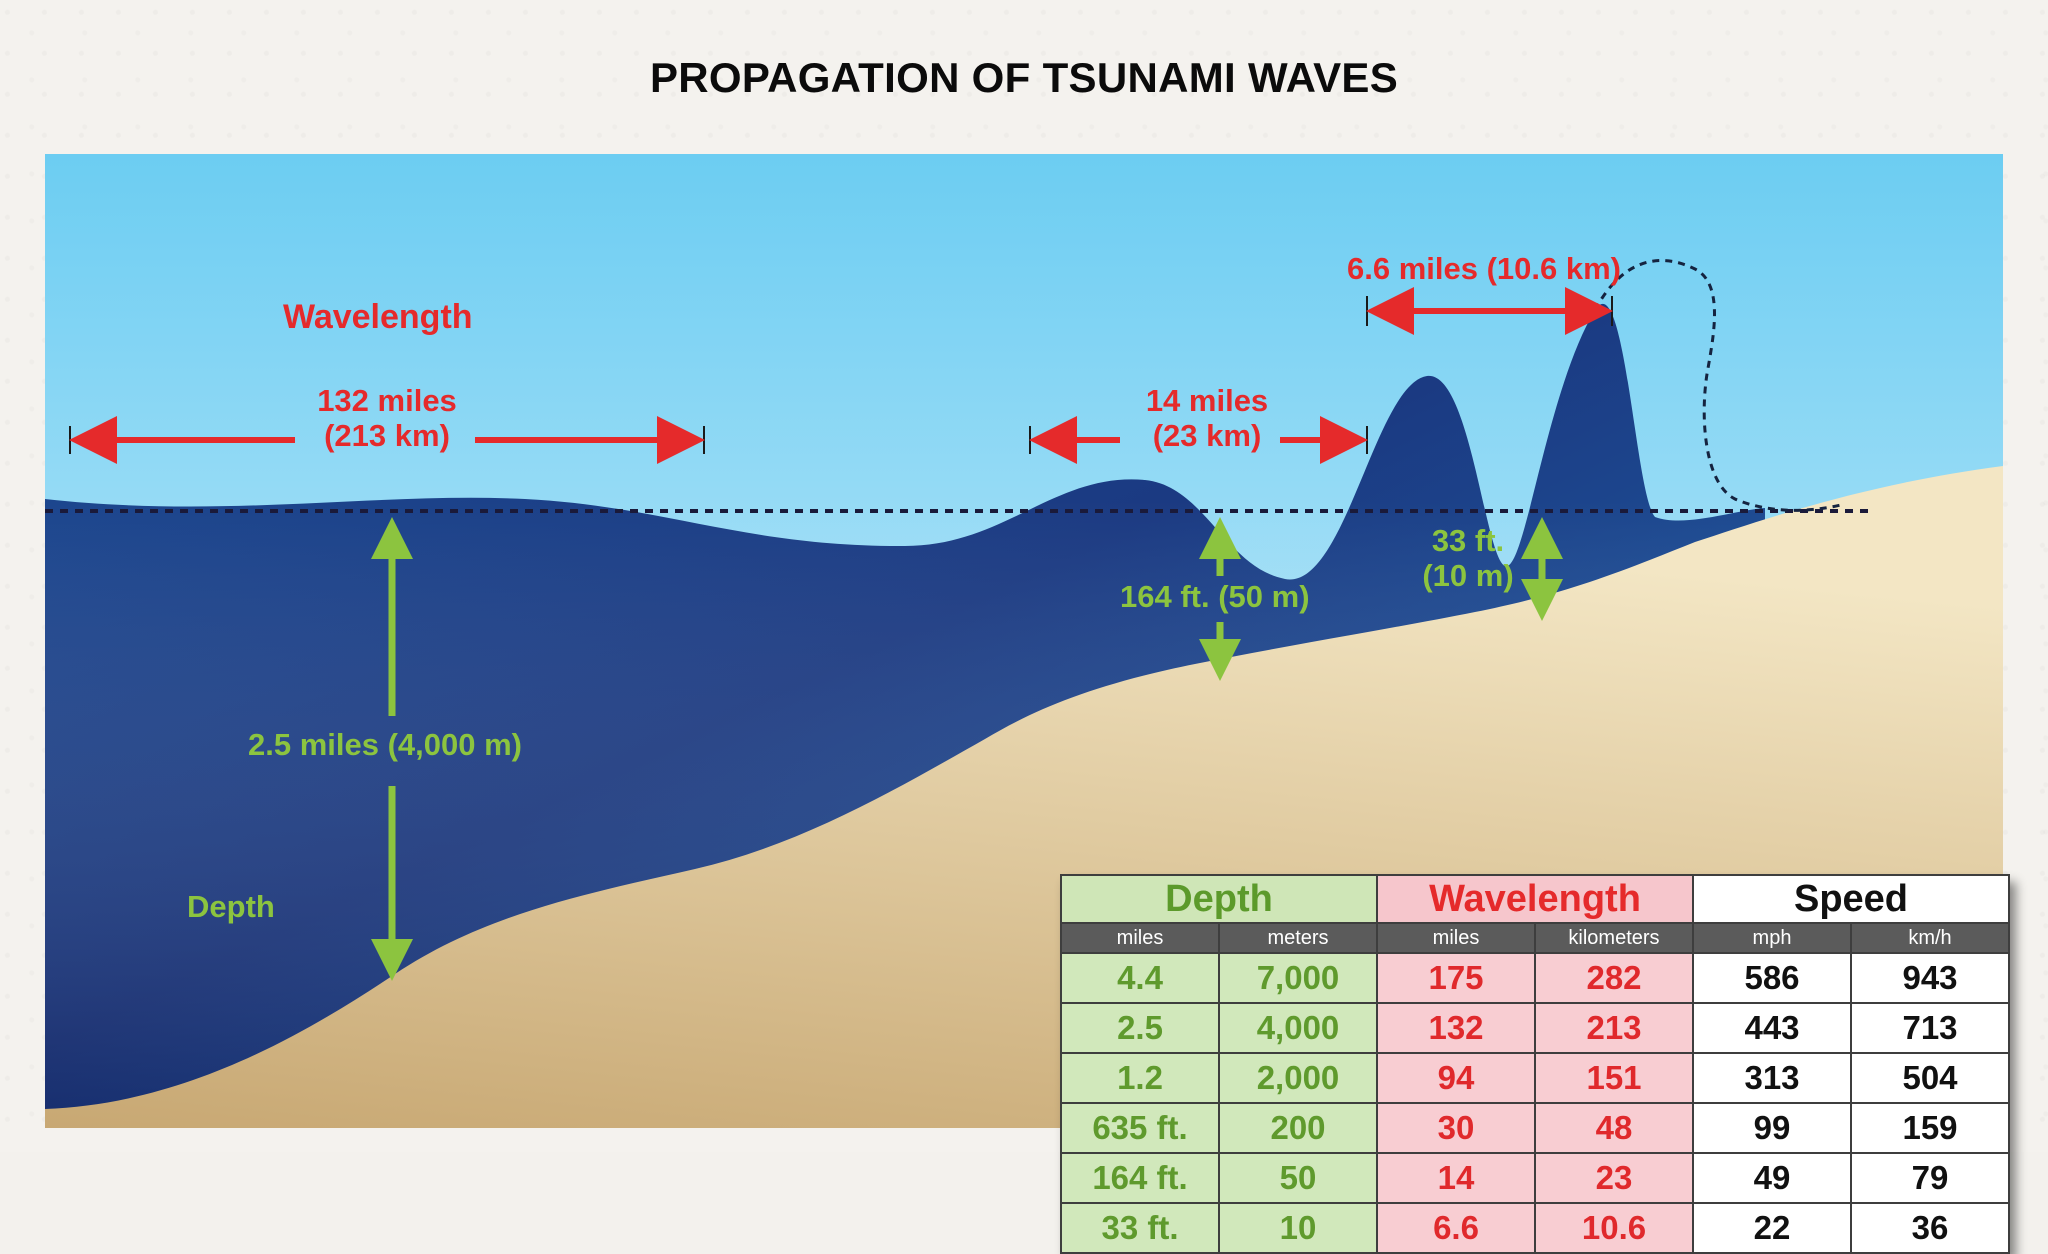 This screenshot has width=2048, height=1254. What do you see at coordinates (1930, 1228) in the screenshot?
I see `table-cell: 36` at bounding box center [1930, 1228].